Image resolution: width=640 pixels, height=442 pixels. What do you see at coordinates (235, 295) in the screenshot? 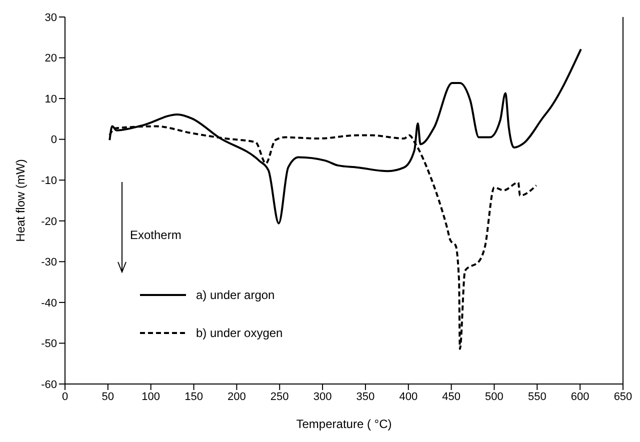
I see `legend-label: a) under argon` at bounding box center [235, 295].